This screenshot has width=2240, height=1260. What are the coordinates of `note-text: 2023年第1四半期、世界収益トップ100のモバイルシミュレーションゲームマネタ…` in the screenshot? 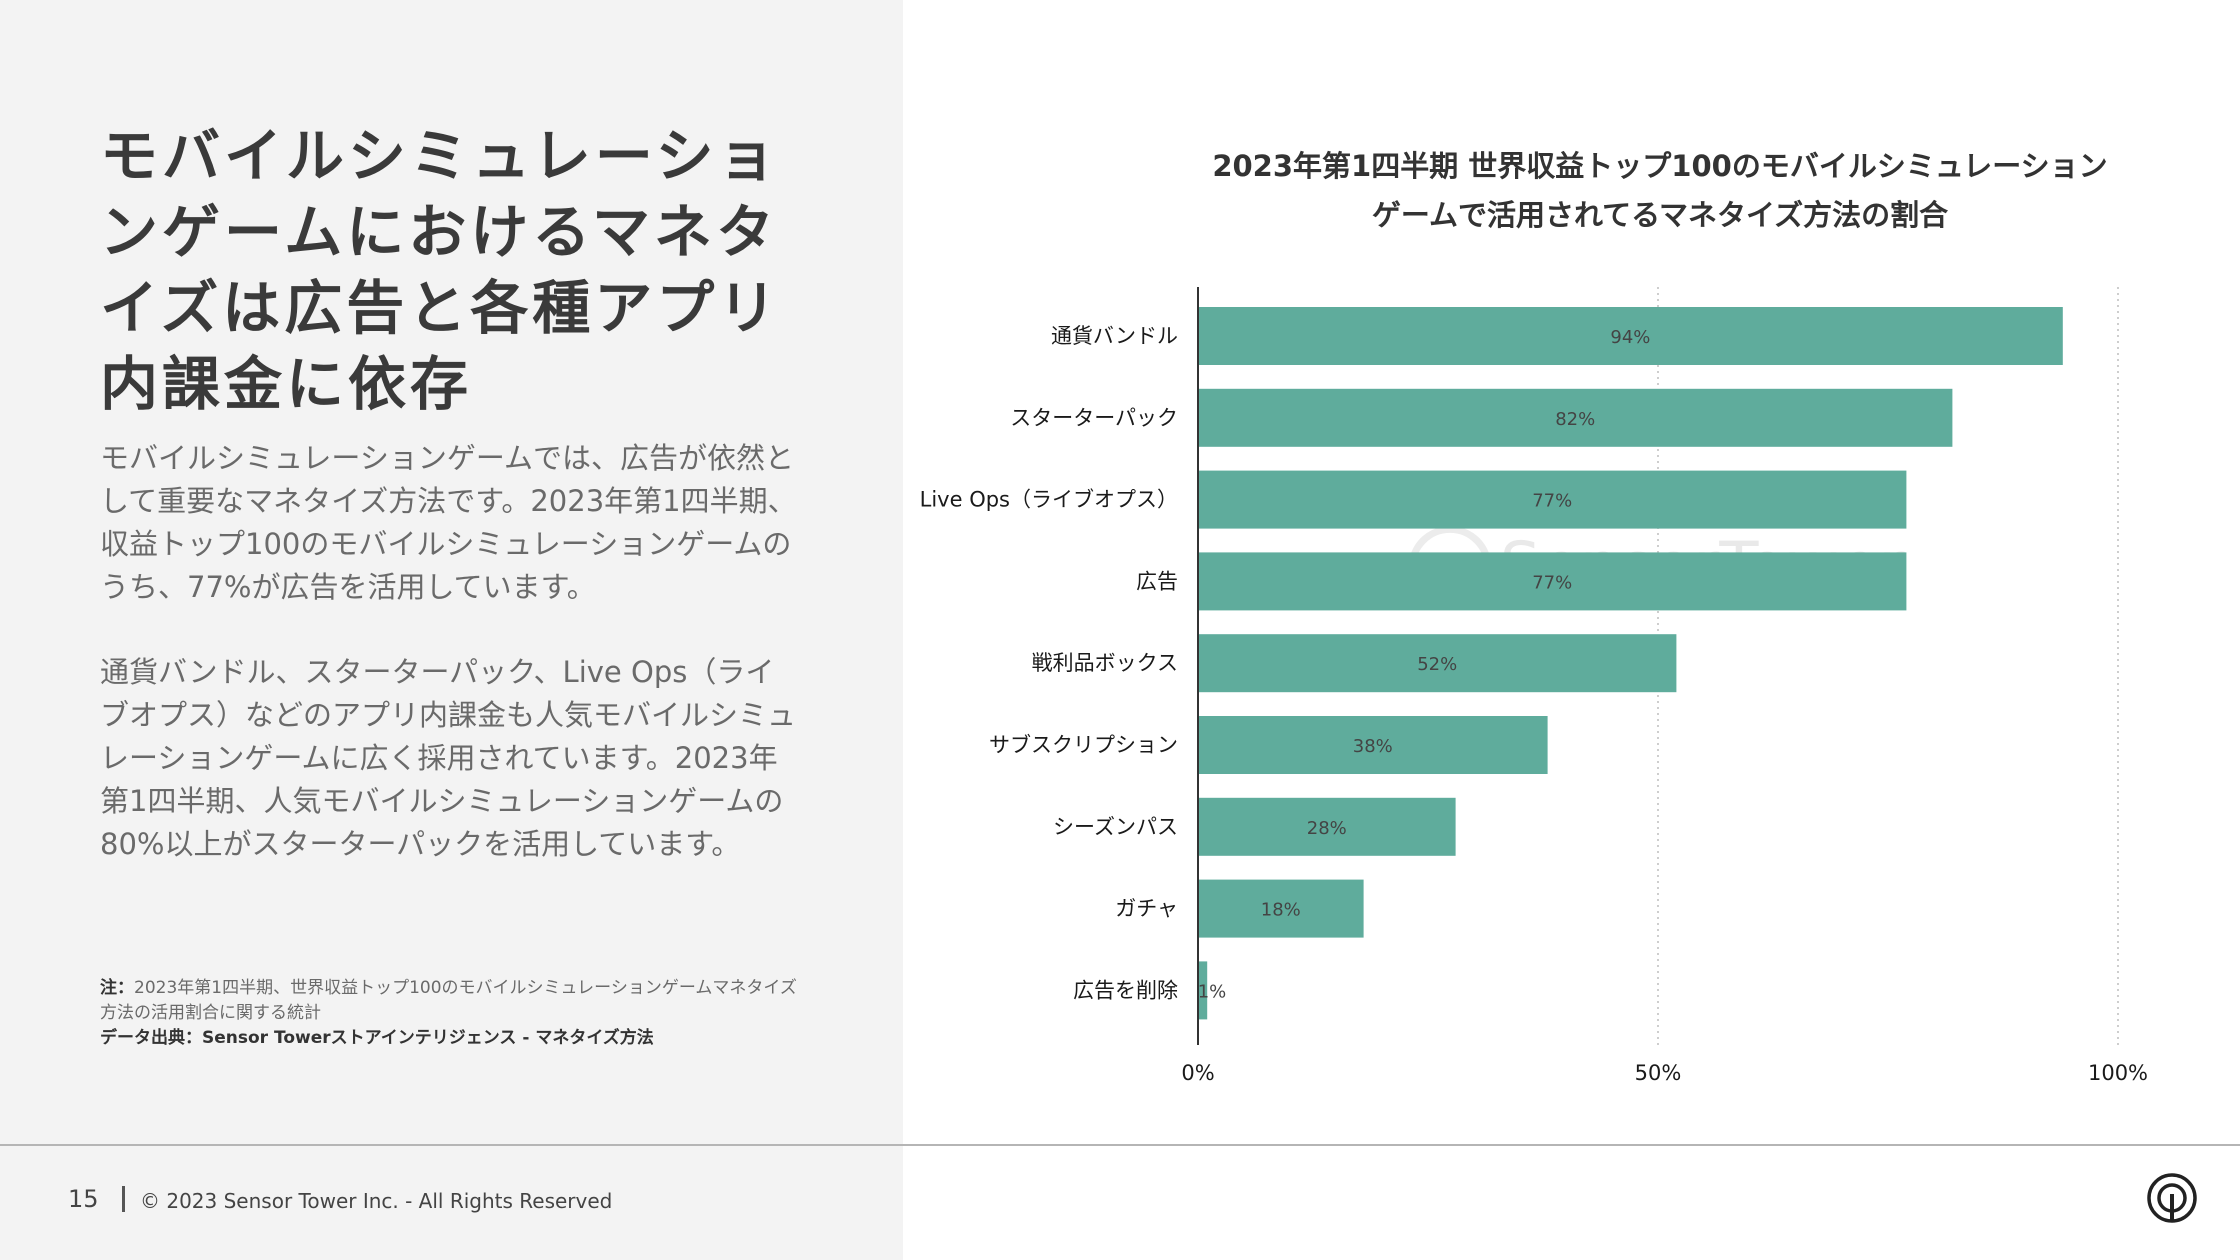 It's located at (448, 1000).